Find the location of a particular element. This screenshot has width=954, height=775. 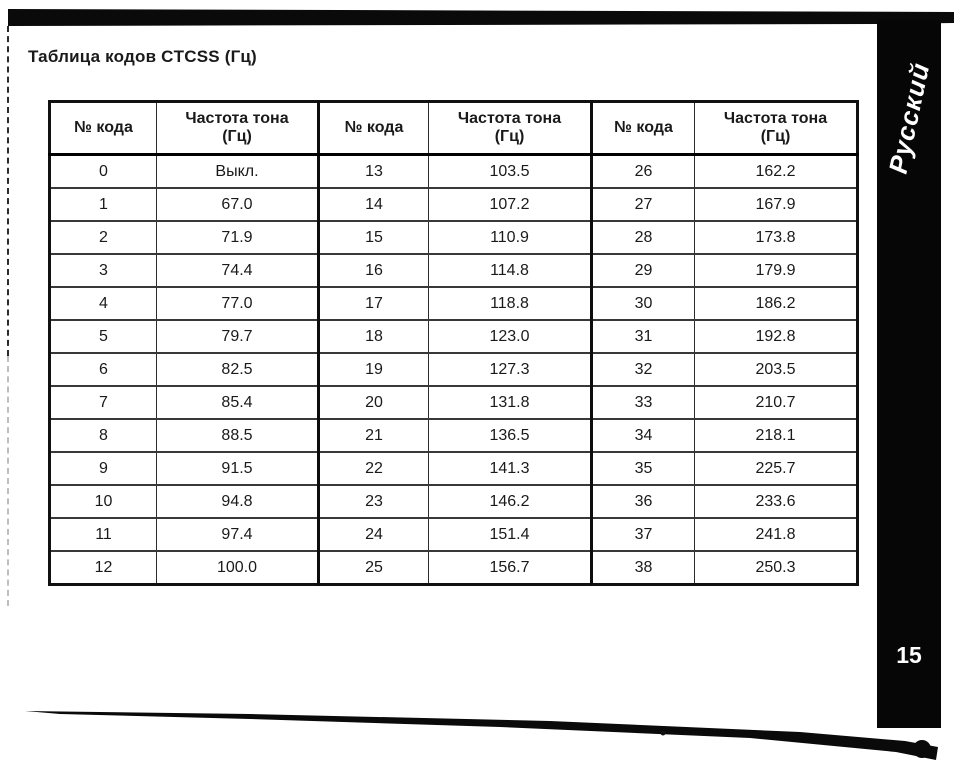

scan-stray-dot is located at coordinates (663, 733).